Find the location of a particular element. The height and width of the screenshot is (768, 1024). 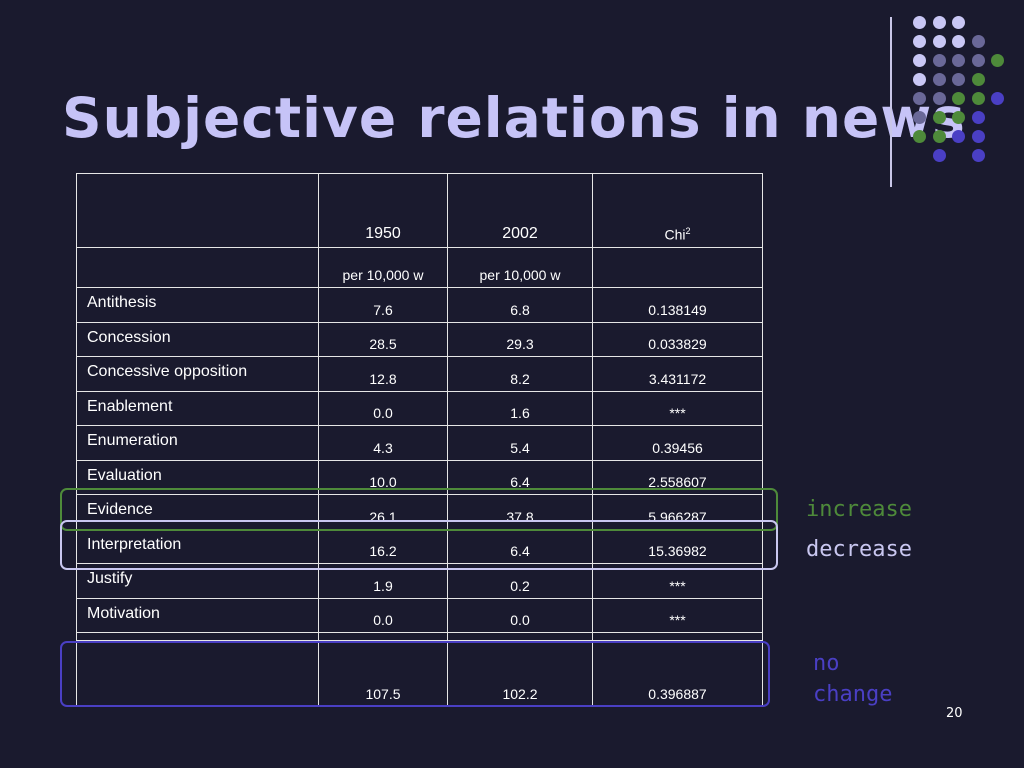

row-value-1950: 4.3 is located at coordinates (383, 443).